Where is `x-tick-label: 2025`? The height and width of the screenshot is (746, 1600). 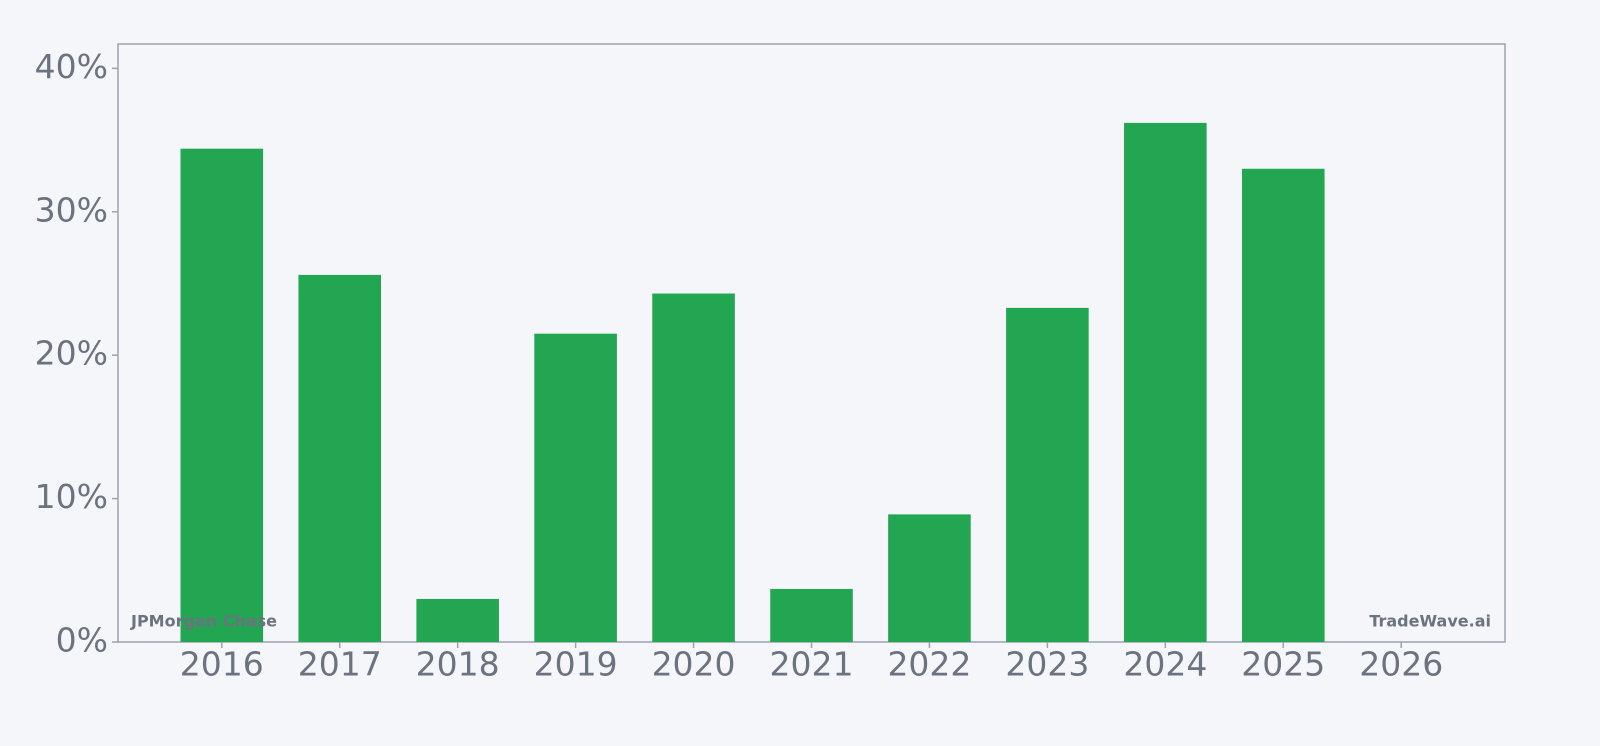
x-tick-label: 2025 is located at coordinates (1283, 664).